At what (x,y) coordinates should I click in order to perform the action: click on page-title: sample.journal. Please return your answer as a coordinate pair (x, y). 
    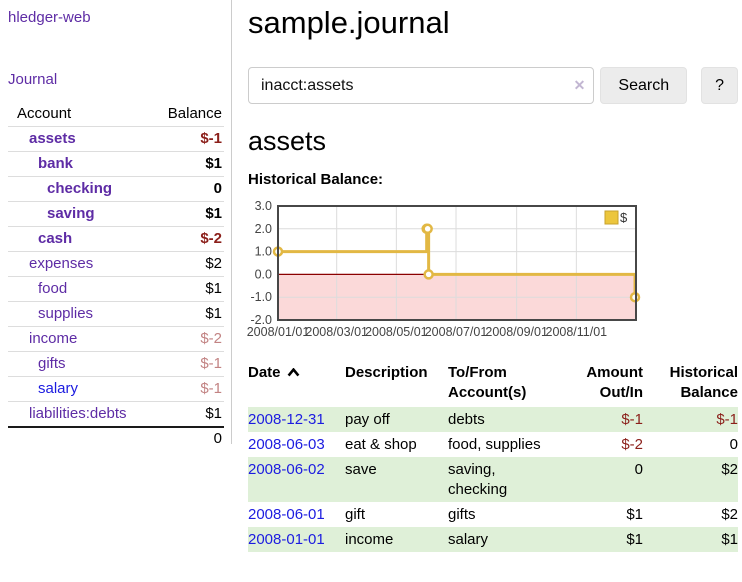
    Looking at the image, I should click on (349, 22).